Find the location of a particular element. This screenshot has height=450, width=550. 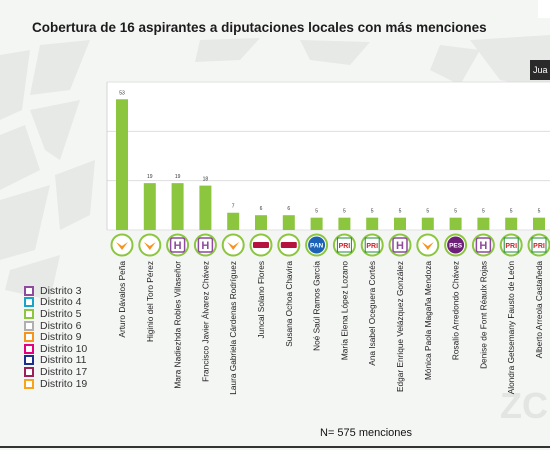

legend-label: Distrito 5 is located at coordinates (61, 313).